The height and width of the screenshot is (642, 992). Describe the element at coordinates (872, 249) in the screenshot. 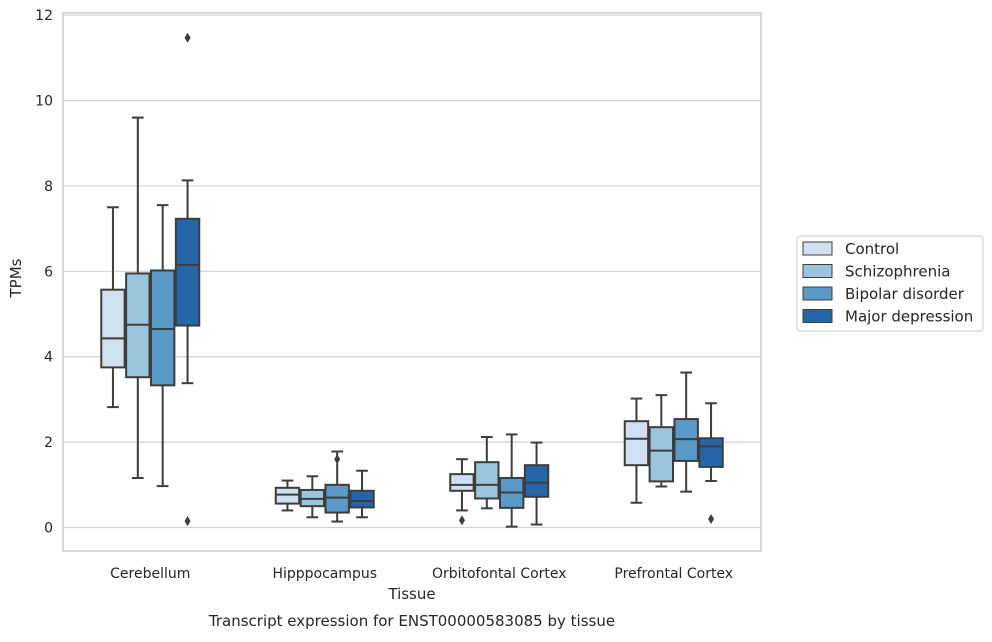

I see `legend-label: Control` at that location.